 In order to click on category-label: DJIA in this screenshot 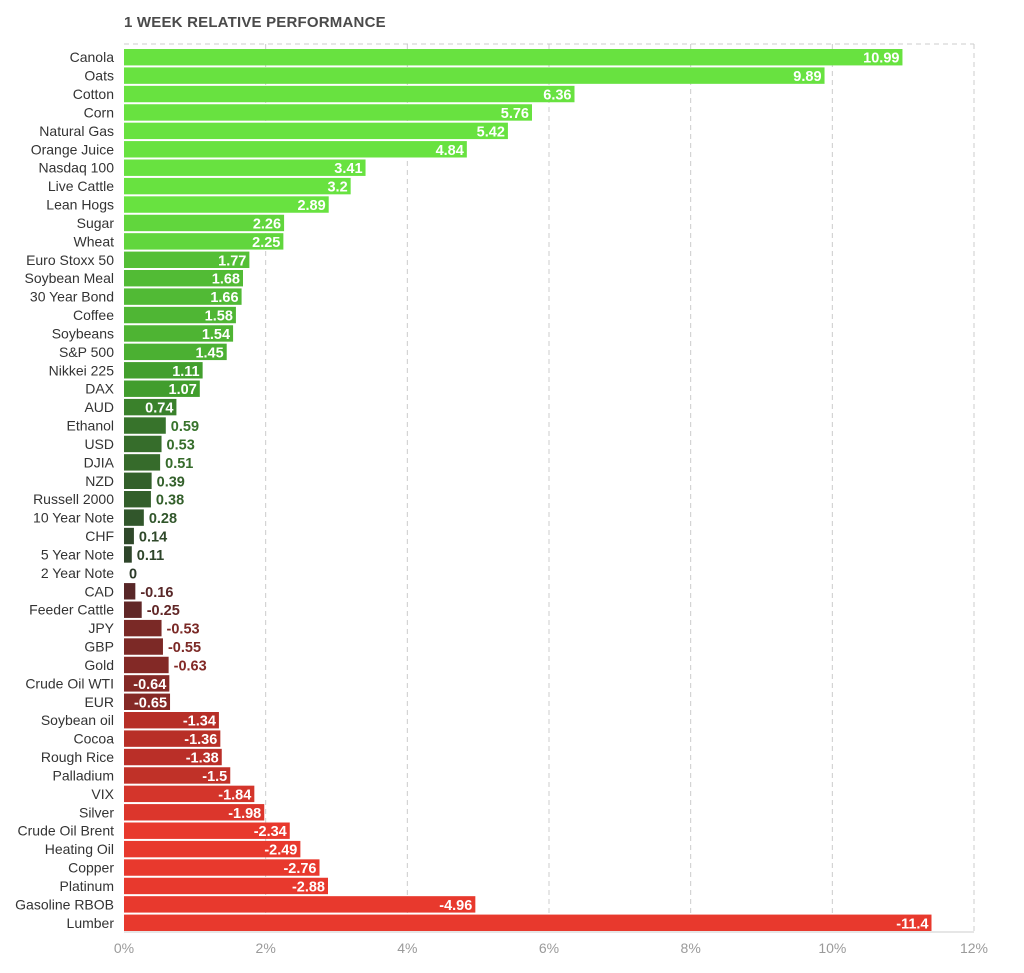, I will do `click(99, 462)`.